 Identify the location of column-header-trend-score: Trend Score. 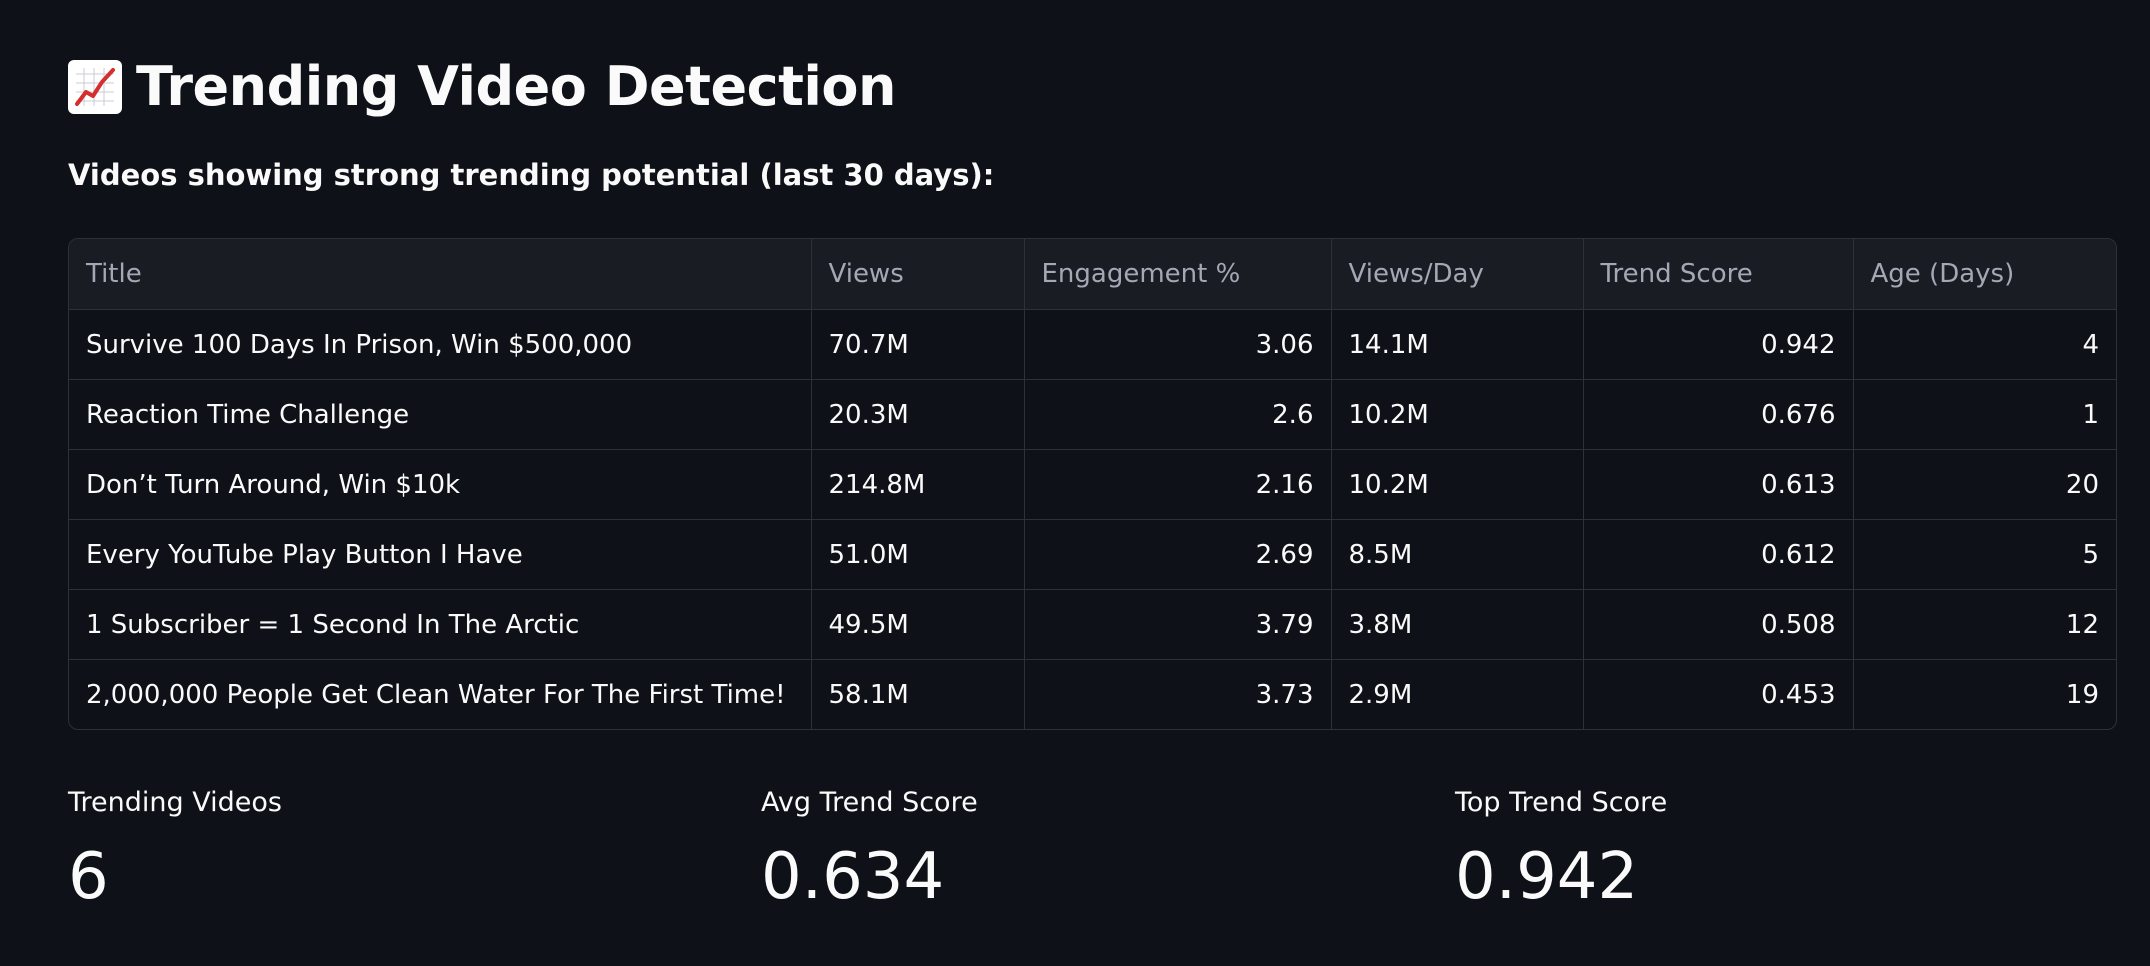
(1718, 274).